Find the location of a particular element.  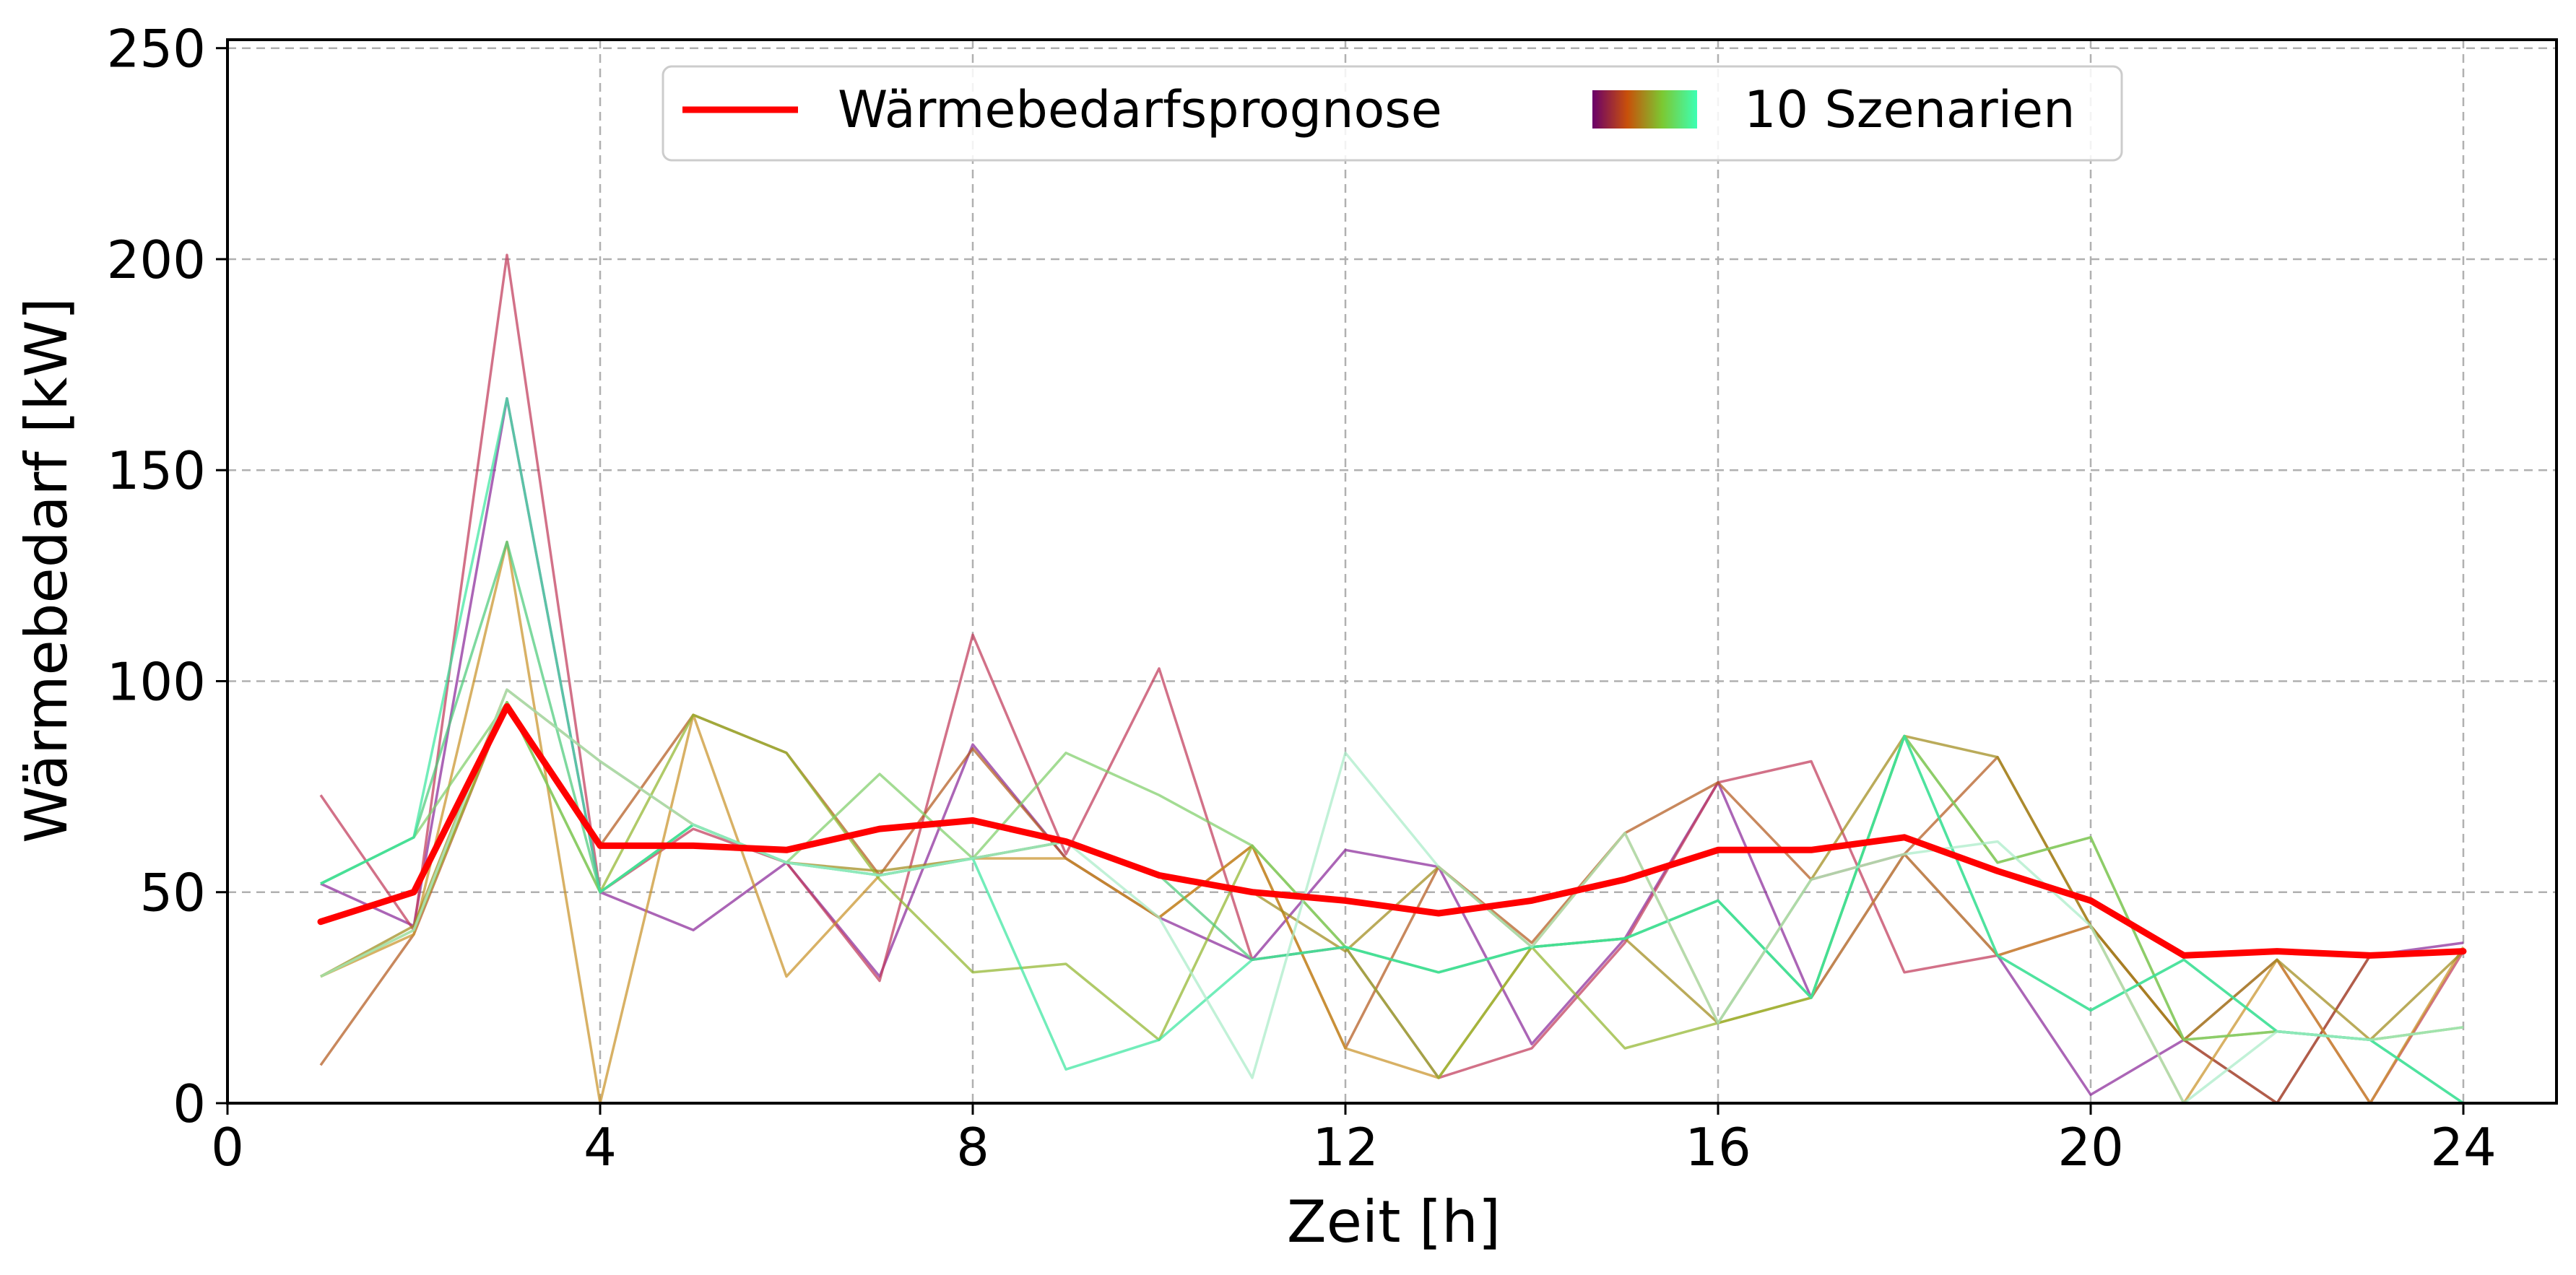

y-tick-label: 50 is located at coordinates (172, 893).